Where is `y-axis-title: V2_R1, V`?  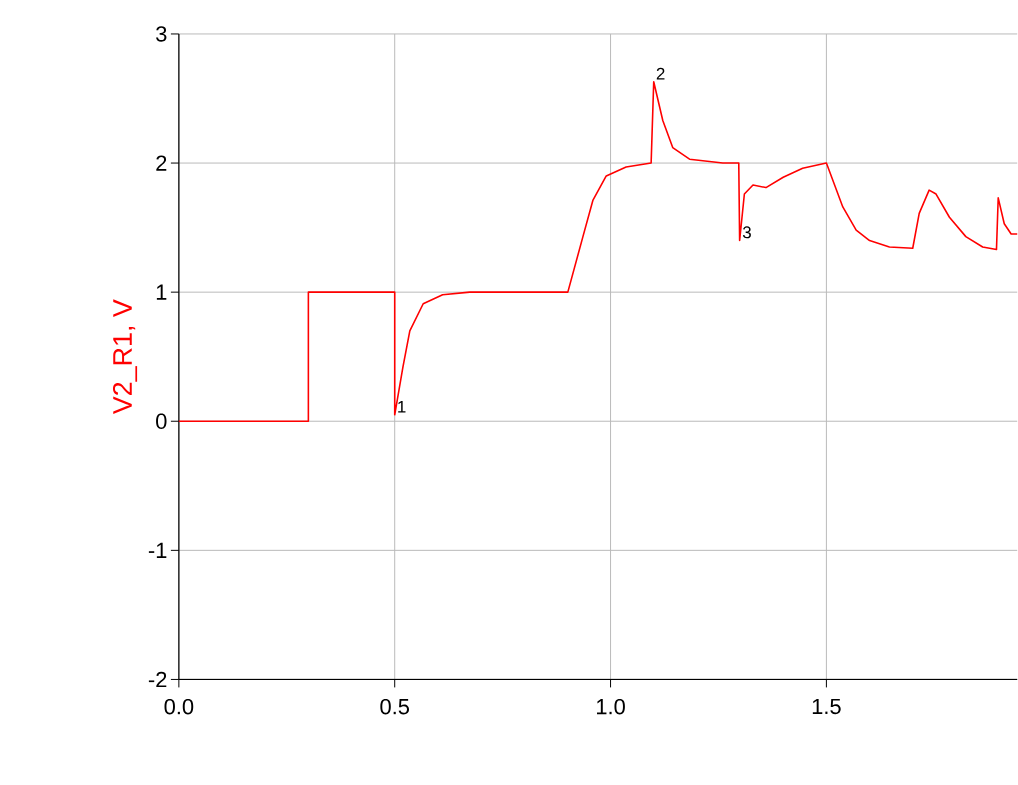
y-axis-title: V2_R1, V is located at coordinates (125, 356).